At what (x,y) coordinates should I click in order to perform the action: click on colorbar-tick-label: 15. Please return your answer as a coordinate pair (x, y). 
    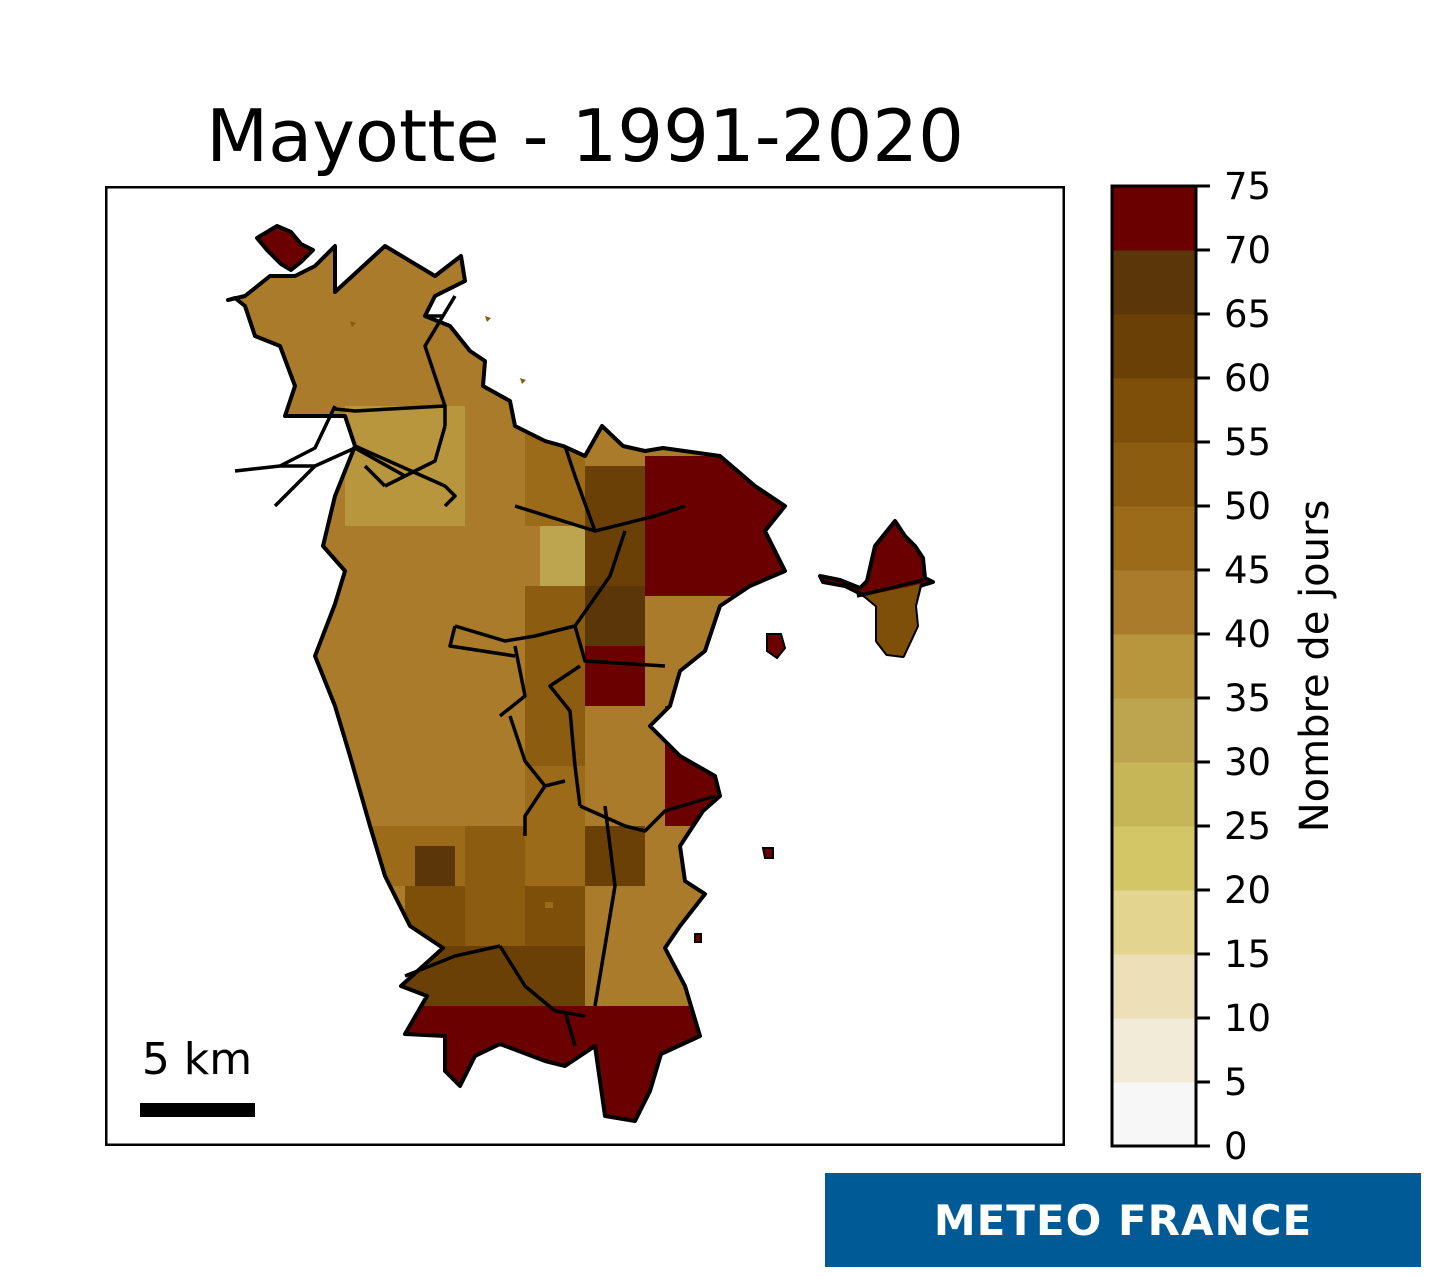
    Looking at the image, I should click on (1247, 954).